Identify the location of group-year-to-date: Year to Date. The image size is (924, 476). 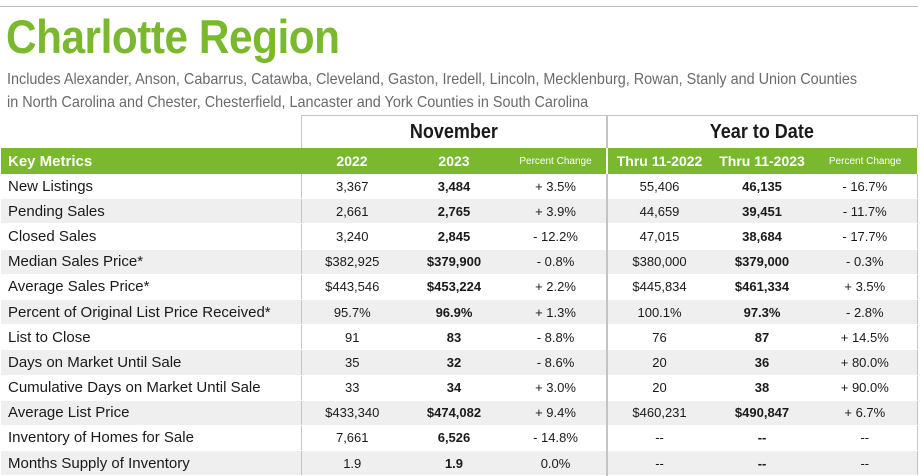
(762, 131).